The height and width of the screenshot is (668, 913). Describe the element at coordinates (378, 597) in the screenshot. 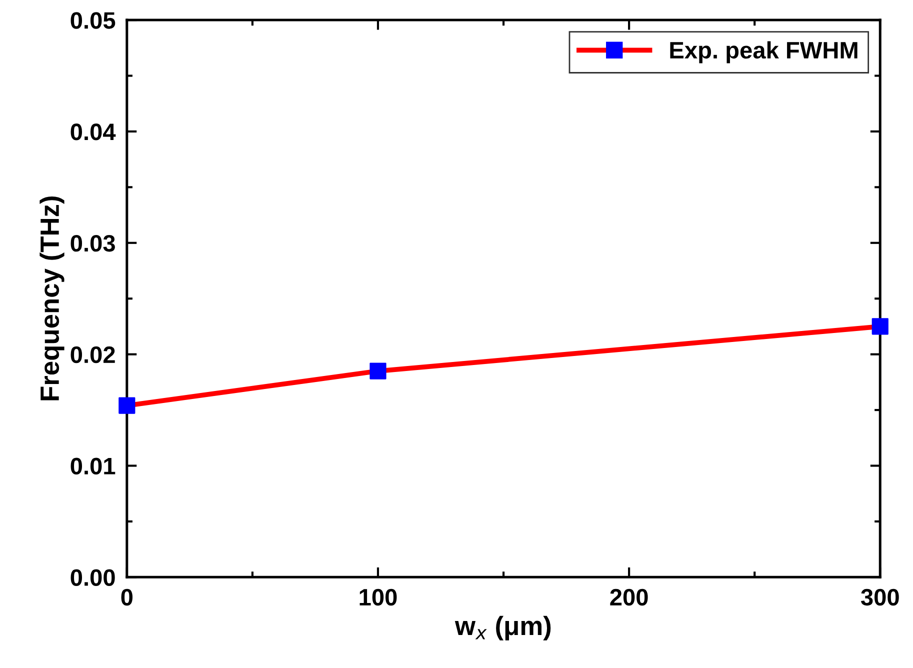

I see `x-tick-label: 100` at that location.